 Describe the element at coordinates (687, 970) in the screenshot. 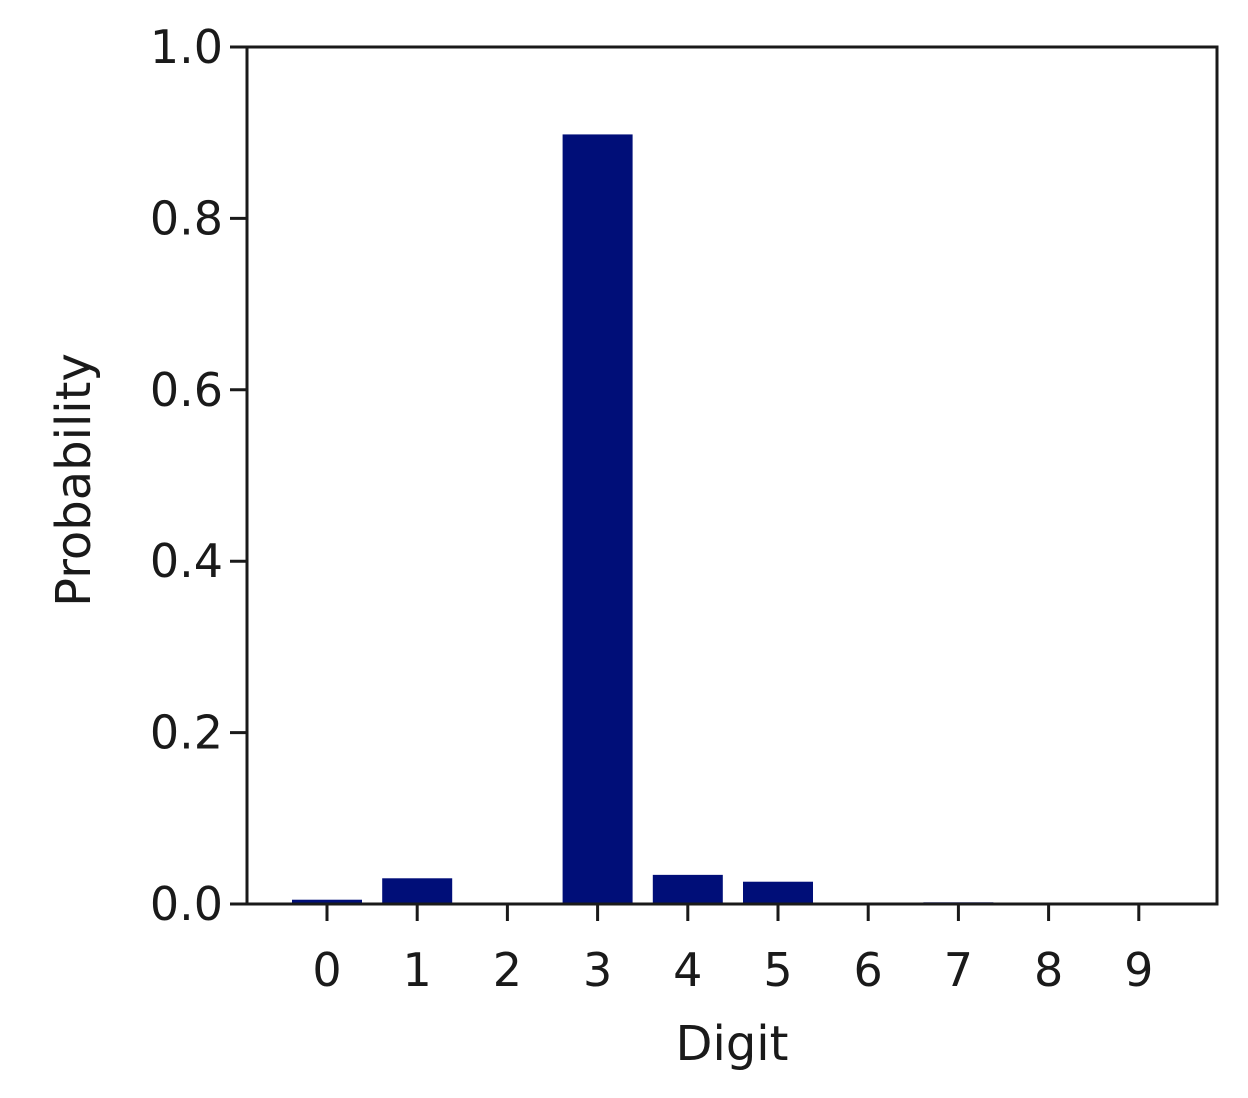

I see `x-tick-label: 4` at that location.